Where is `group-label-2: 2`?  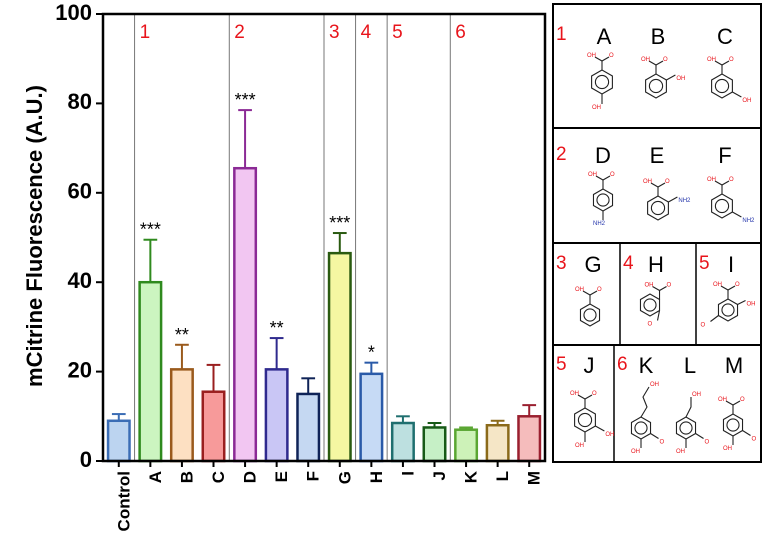
group-label-2: 2 is located at coordinates (239, 32).